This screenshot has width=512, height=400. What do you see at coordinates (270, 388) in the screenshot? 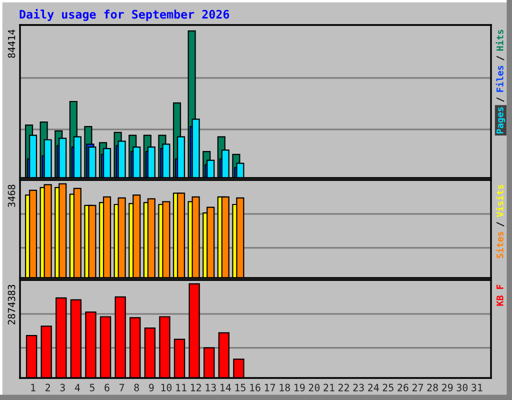
I see `x-tick-label: 17` at bounding box center [270, 388].